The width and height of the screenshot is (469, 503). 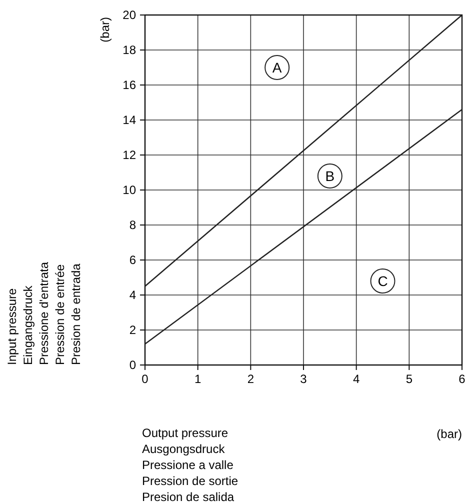 I want to click on x-tick-label: 5, so click(x=409, y=379).